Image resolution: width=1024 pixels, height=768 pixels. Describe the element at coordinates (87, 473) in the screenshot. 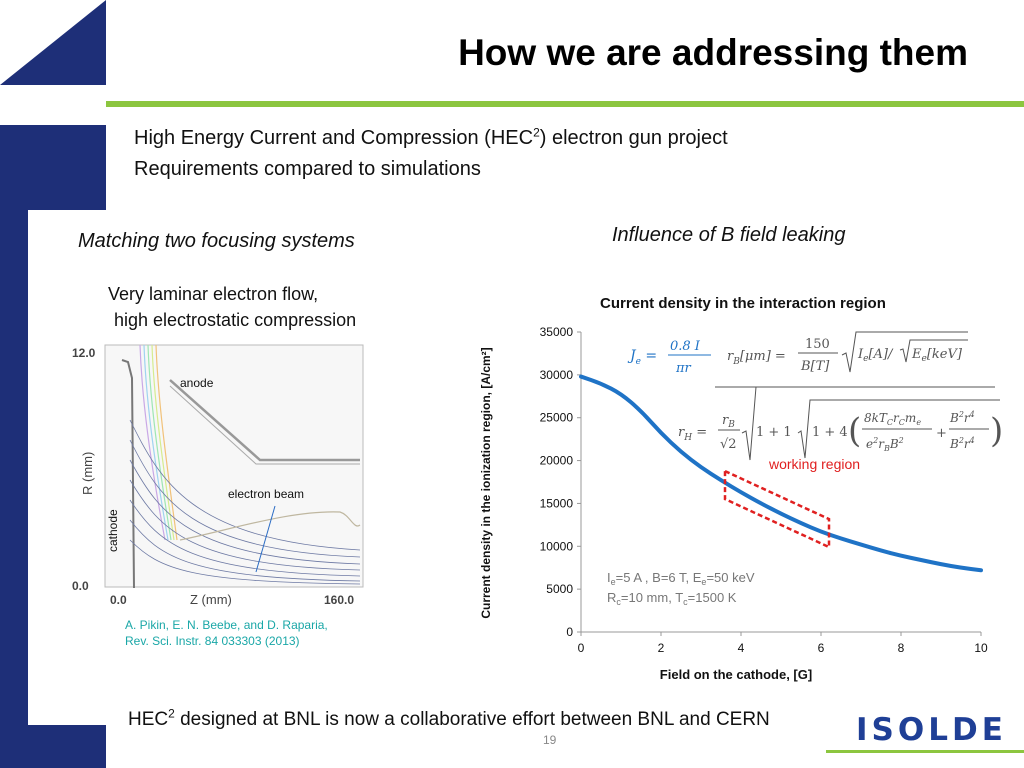

I see `sim-y-axis-label: R (mm)` at that location.